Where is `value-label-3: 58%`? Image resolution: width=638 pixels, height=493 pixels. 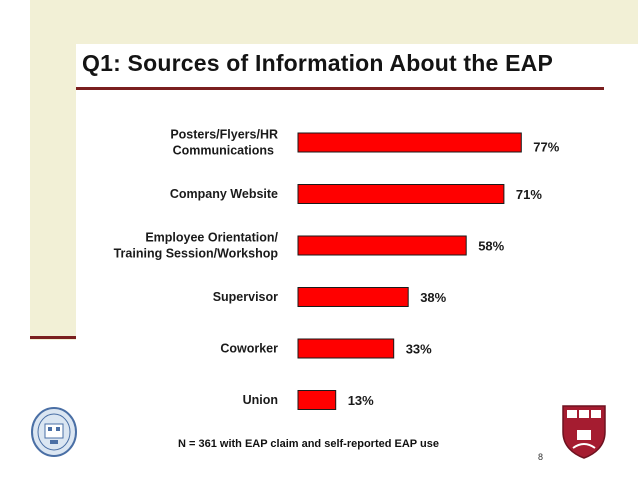
value-label-3: 58% is located at coordinates (491, 246).